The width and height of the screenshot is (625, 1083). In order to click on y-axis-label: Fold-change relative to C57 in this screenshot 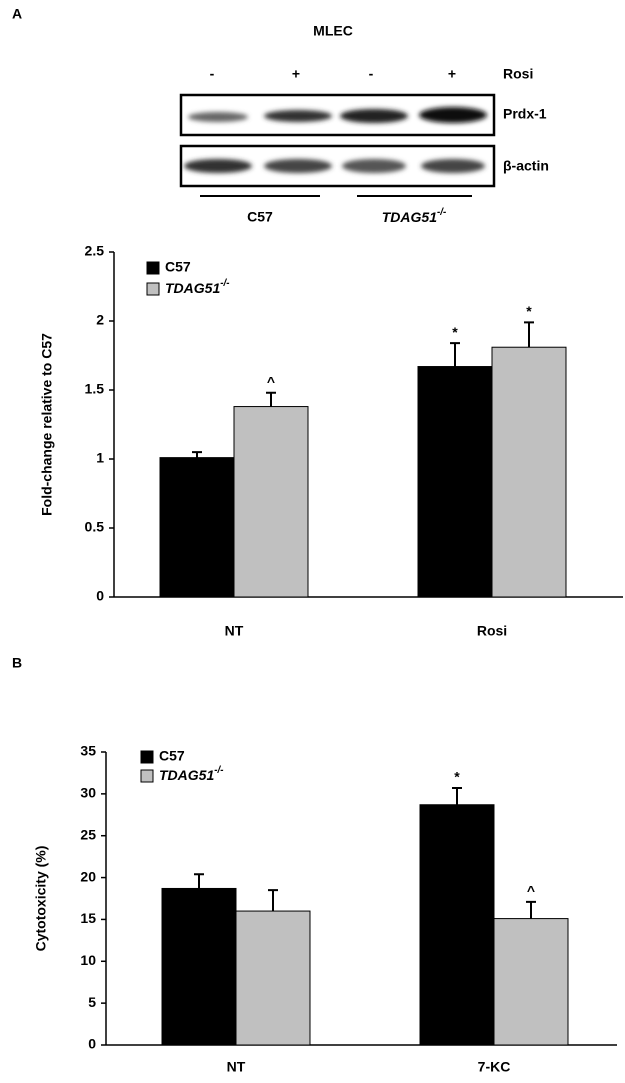, I will do `click(47, 424)`.